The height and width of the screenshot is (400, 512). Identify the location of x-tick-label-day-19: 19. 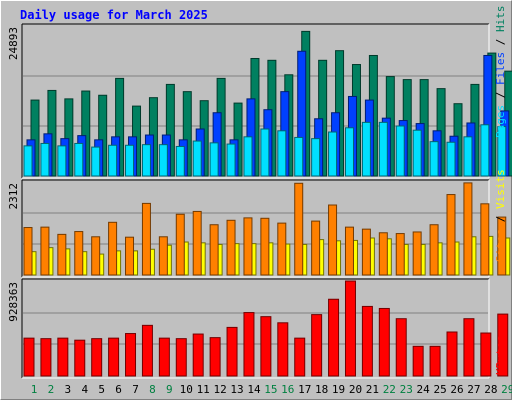
(338, 389).